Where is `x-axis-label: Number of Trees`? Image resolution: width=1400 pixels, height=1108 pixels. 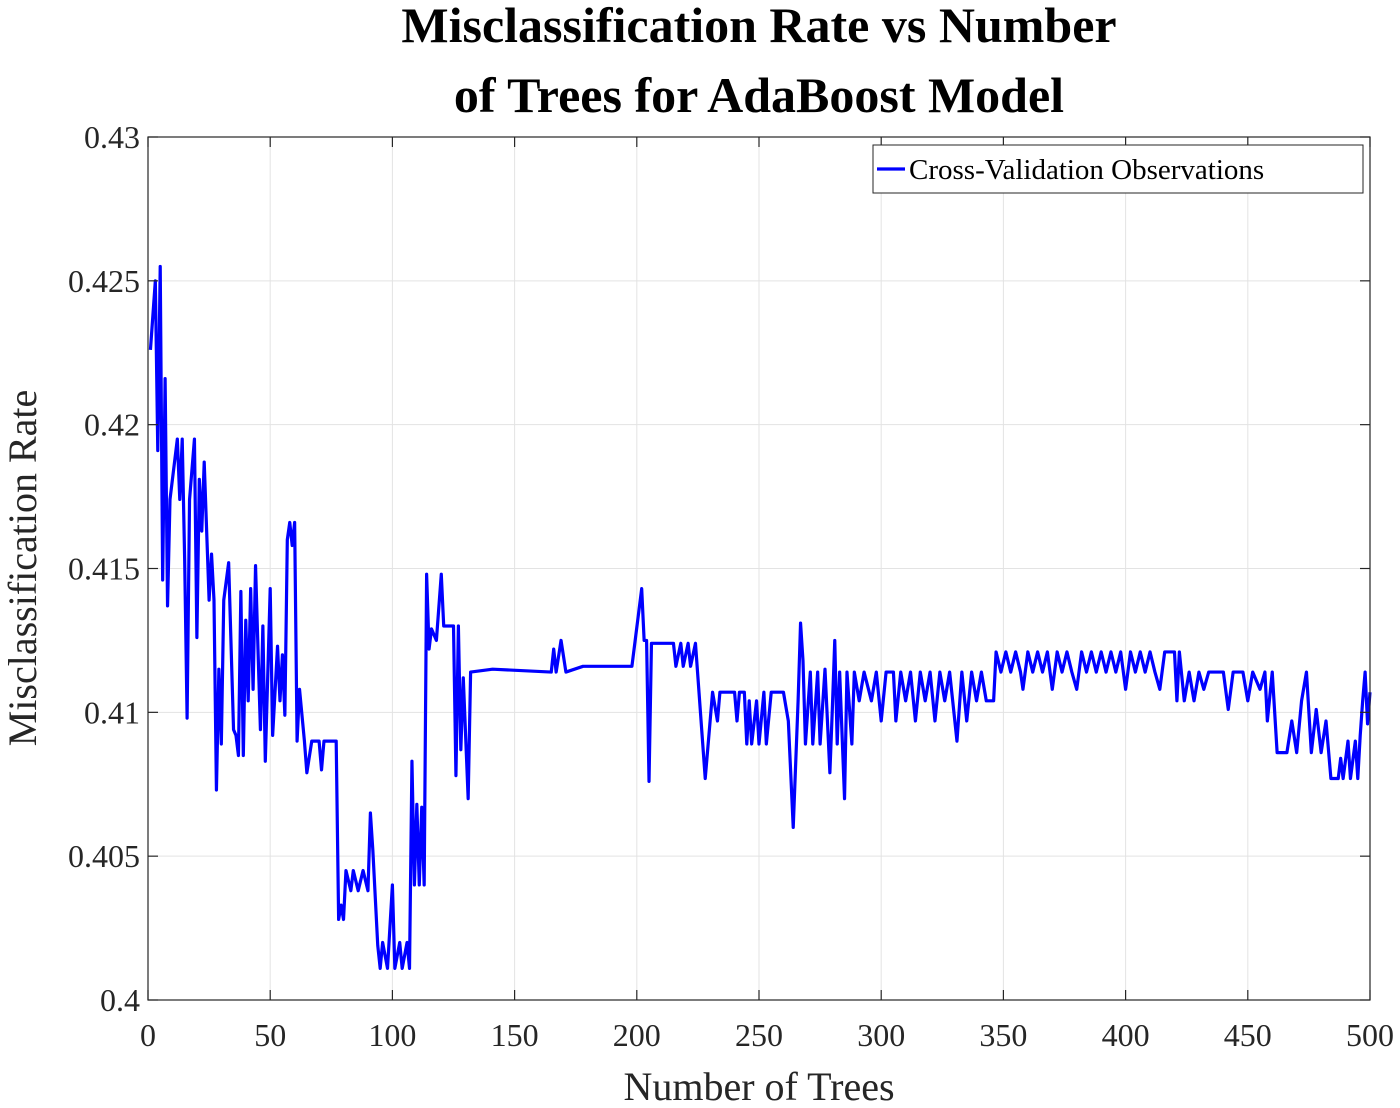
x-axis-label: Number of Trees is located at coordinates (758, 1086).